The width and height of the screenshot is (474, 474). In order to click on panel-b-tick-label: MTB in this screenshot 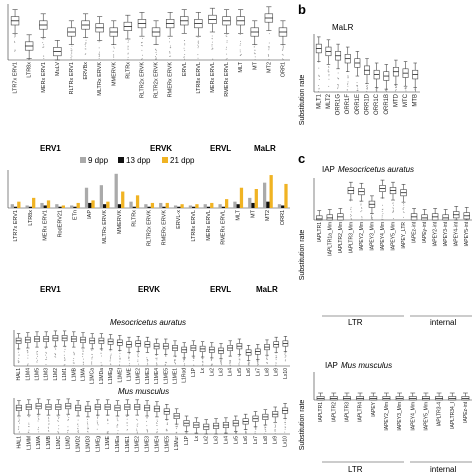, I will do `click(416, 100)`.